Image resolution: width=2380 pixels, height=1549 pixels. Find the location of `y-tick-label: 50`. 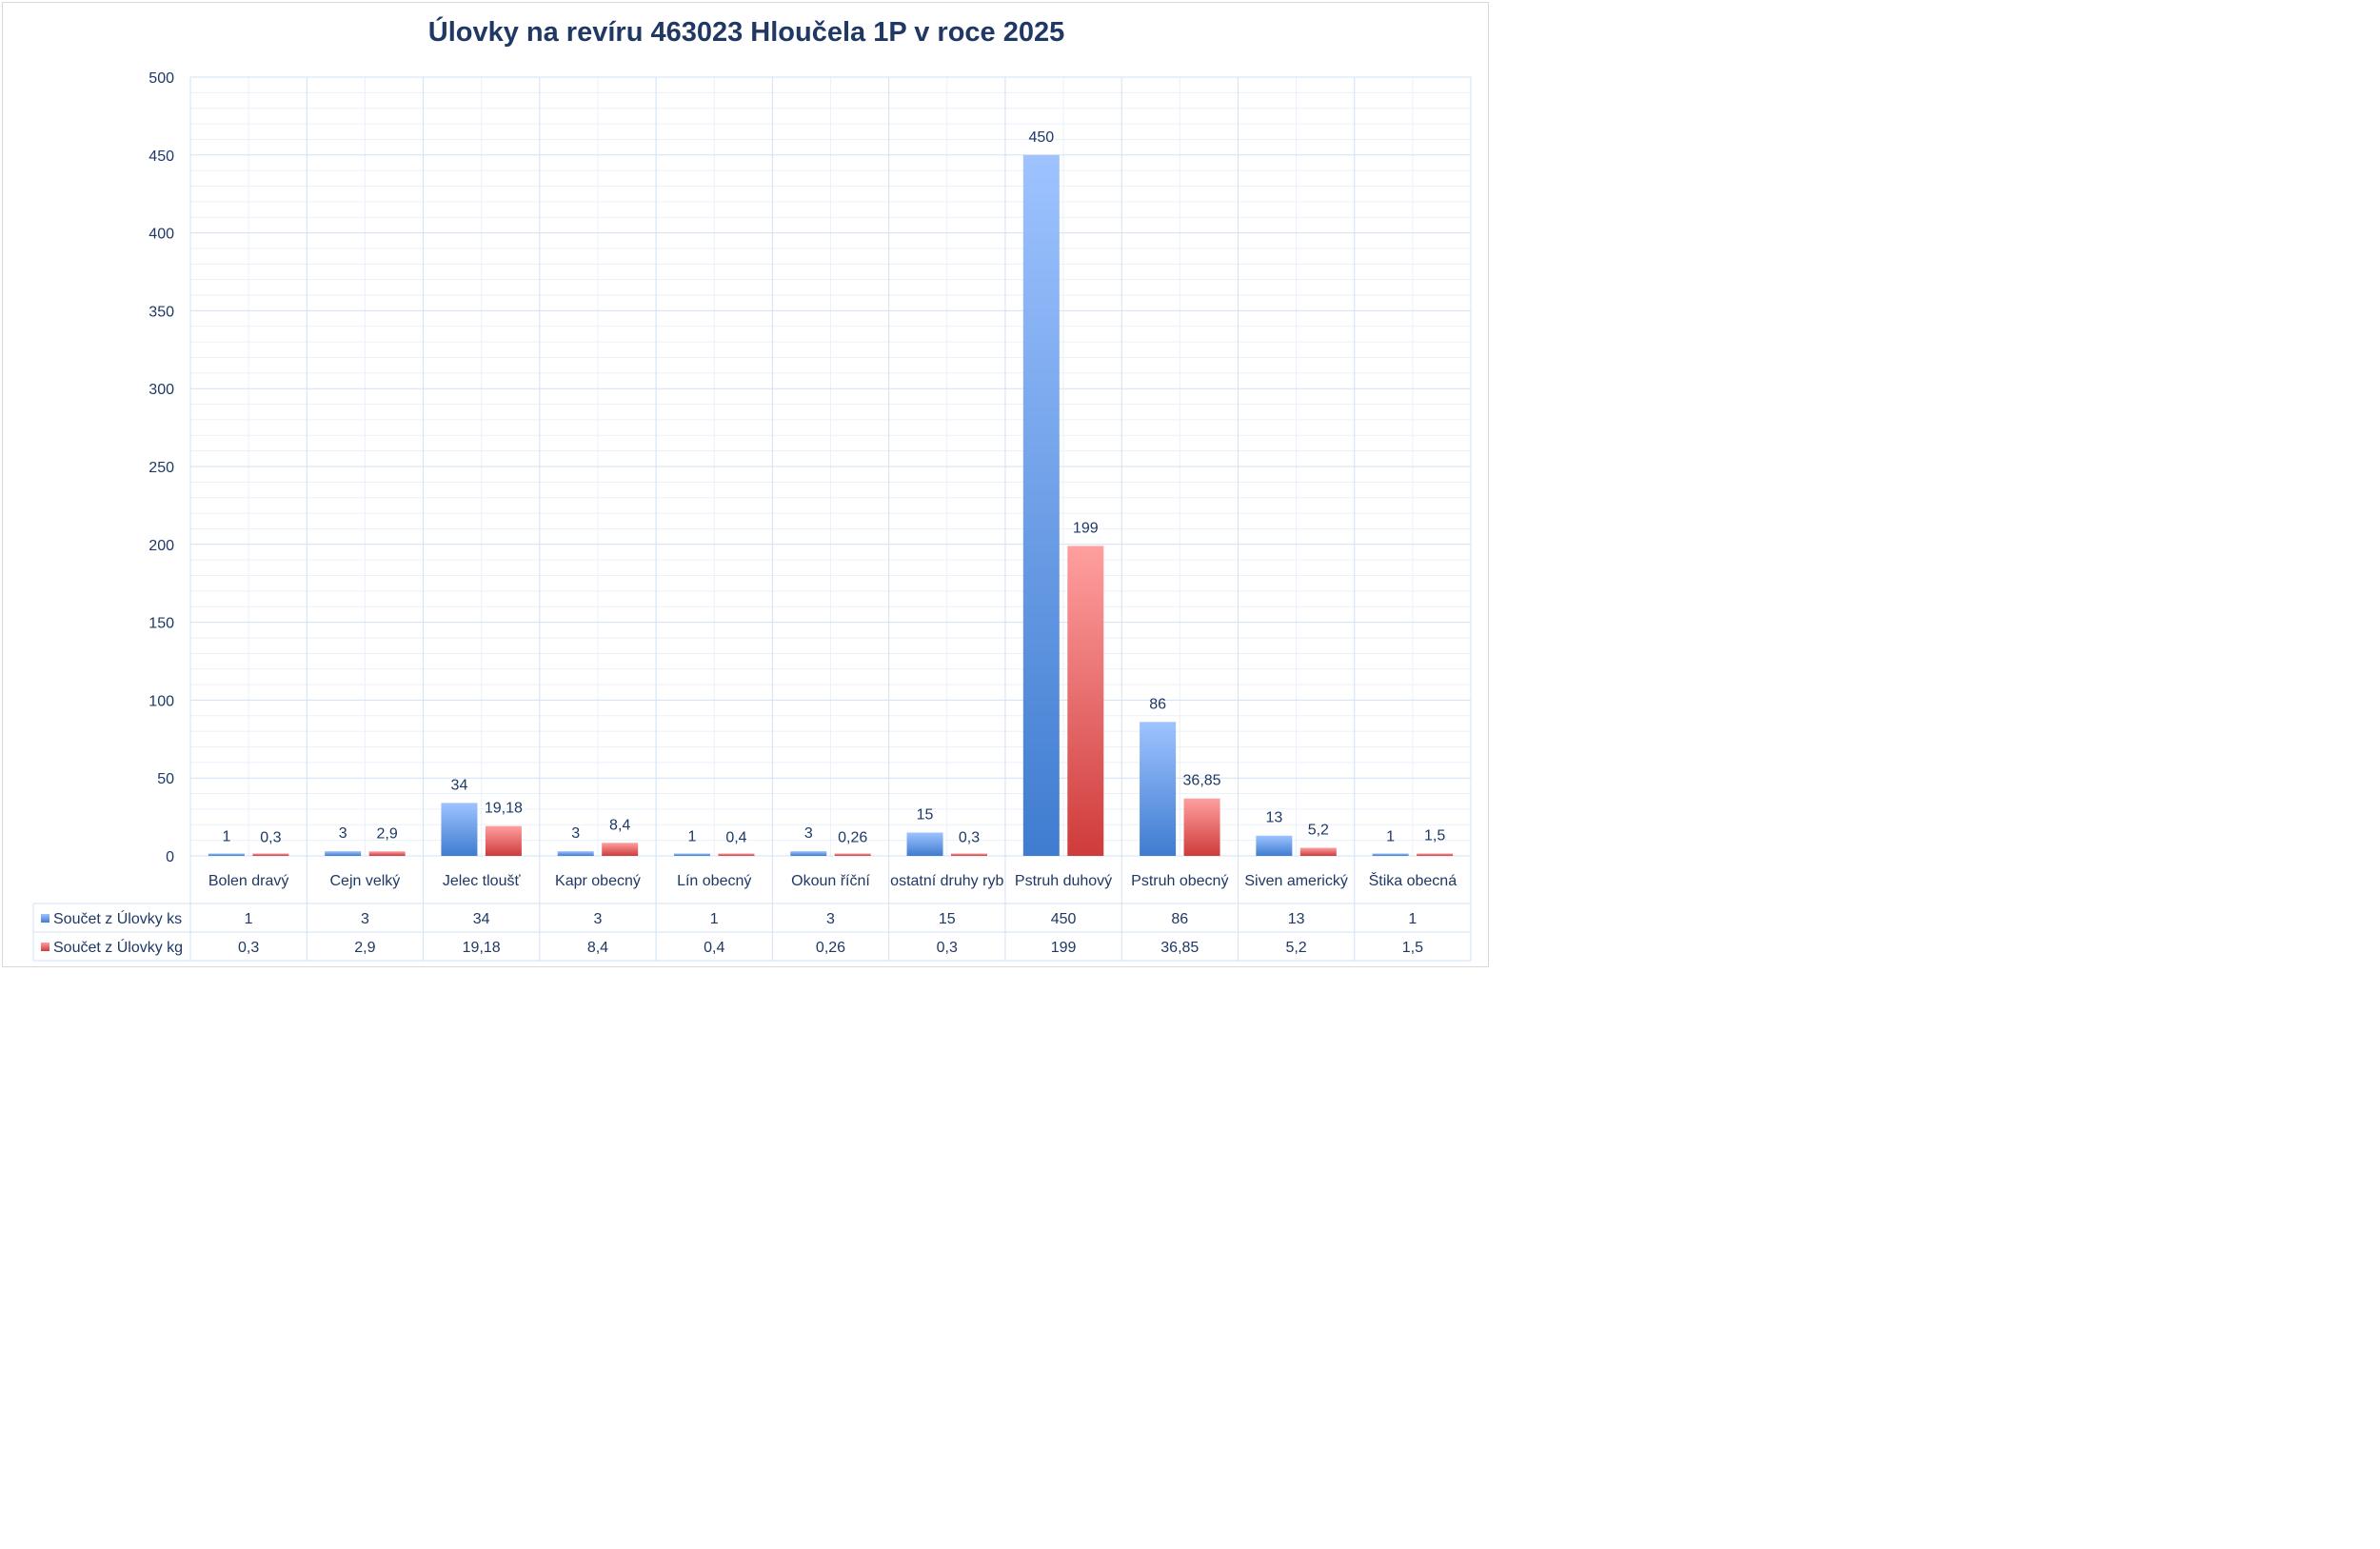

y-tick-label: 50 is located at coordinates (165, 779).